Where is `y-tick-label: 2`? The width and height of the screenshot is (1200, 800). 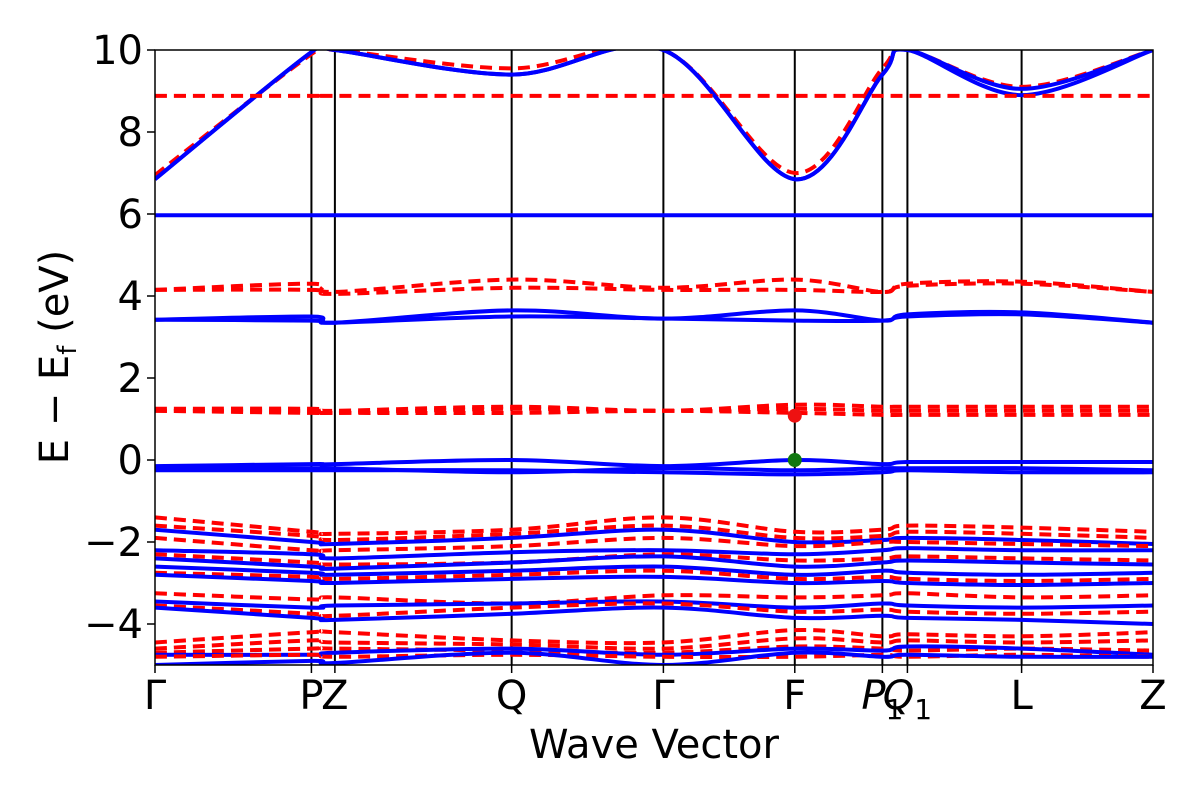
y-tick-label: 2 is located at coordinates (130, 379).